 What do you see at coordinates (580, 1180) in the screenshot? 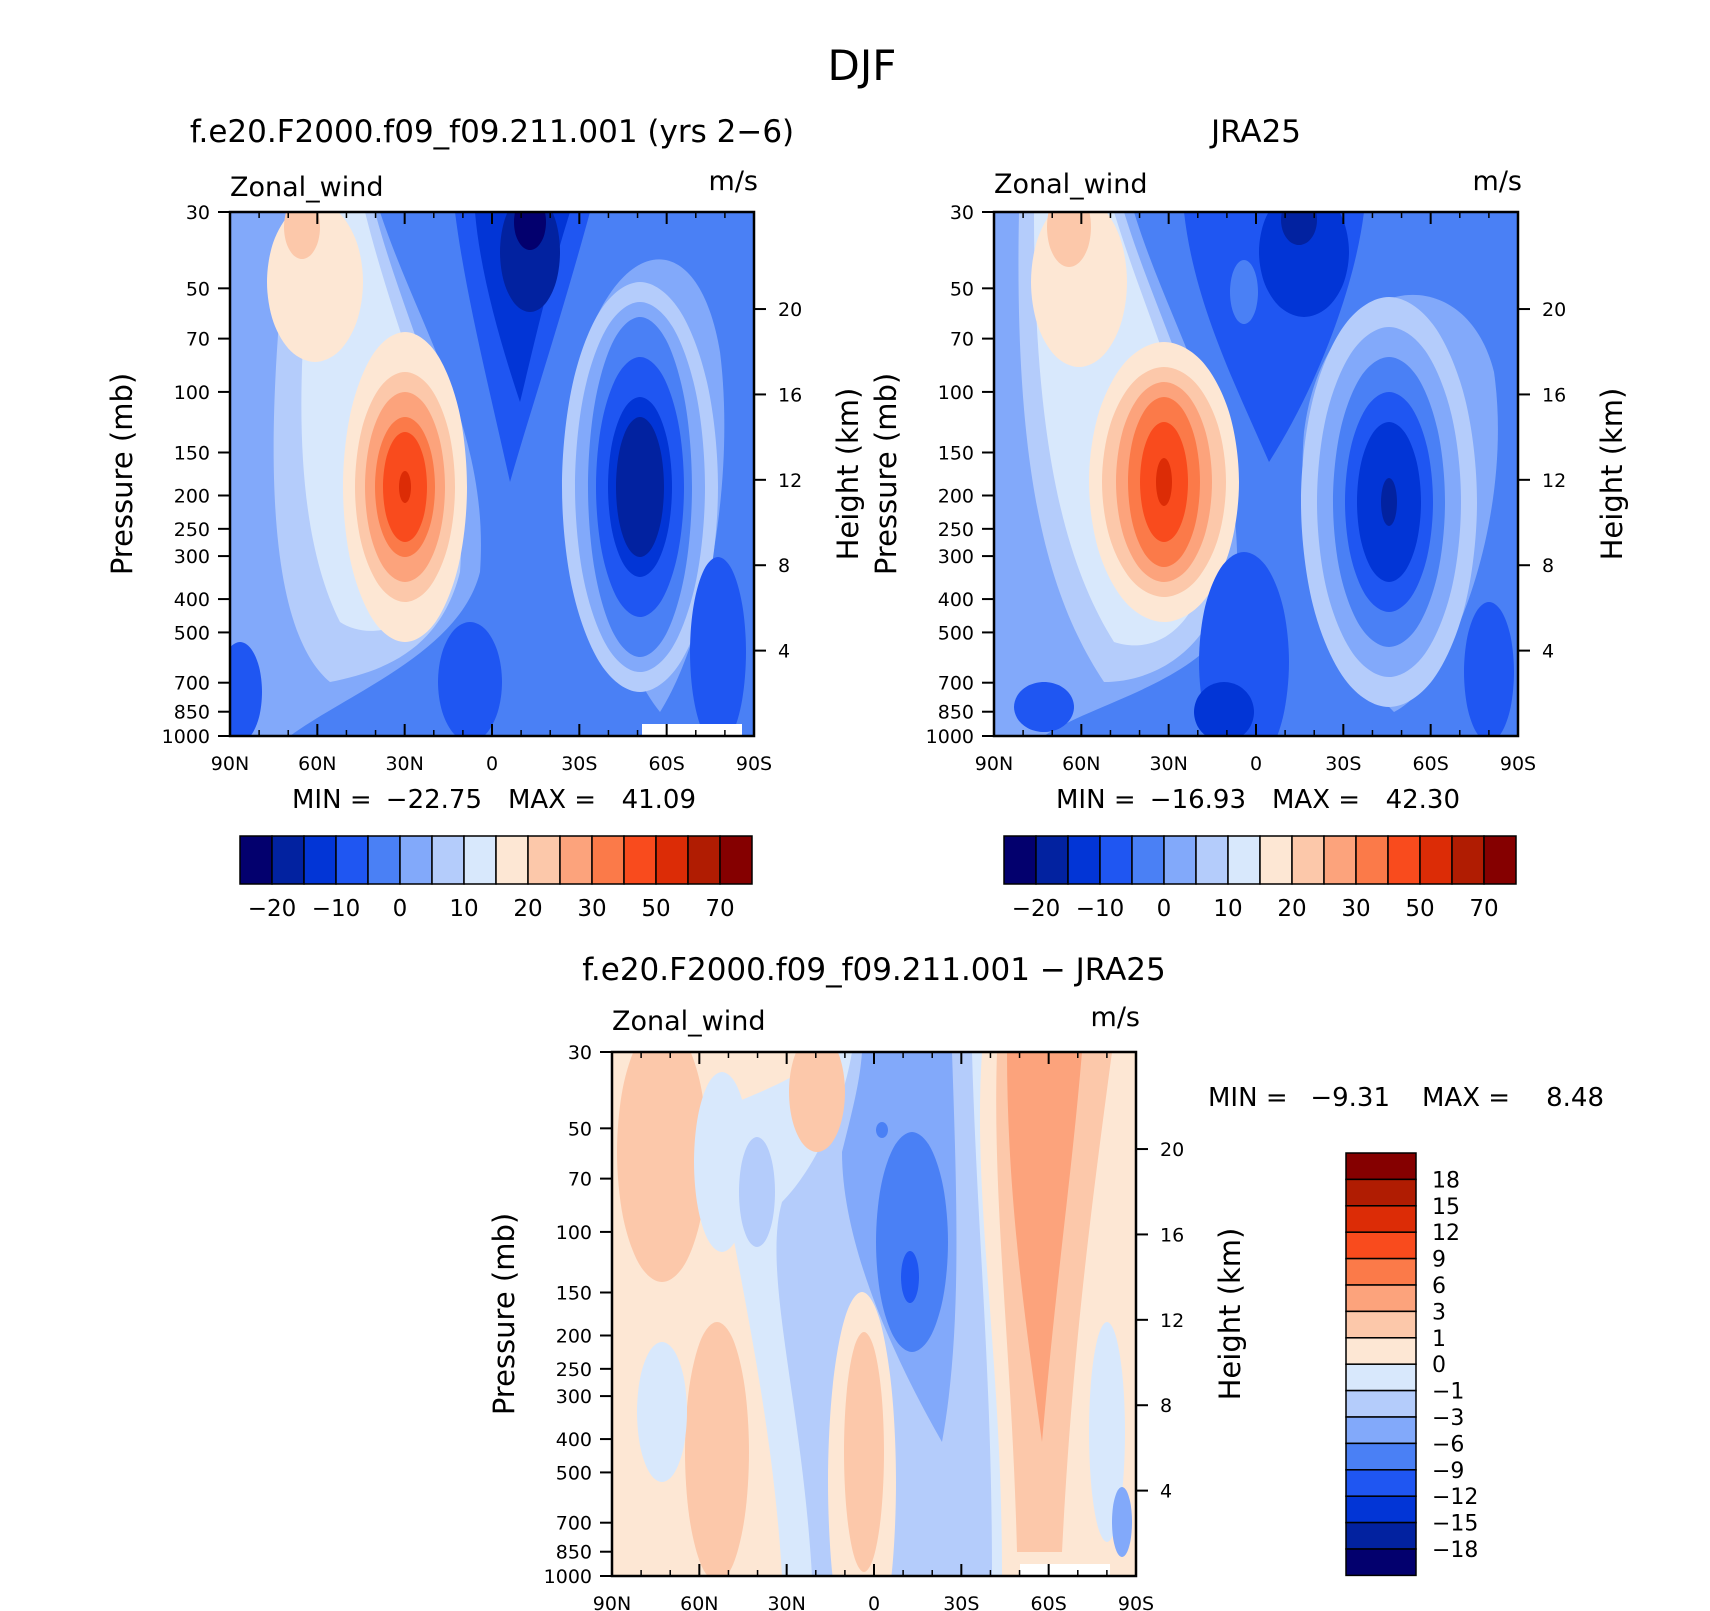
I see `y-tick-label: 70` at bounding box center [580, 1180].